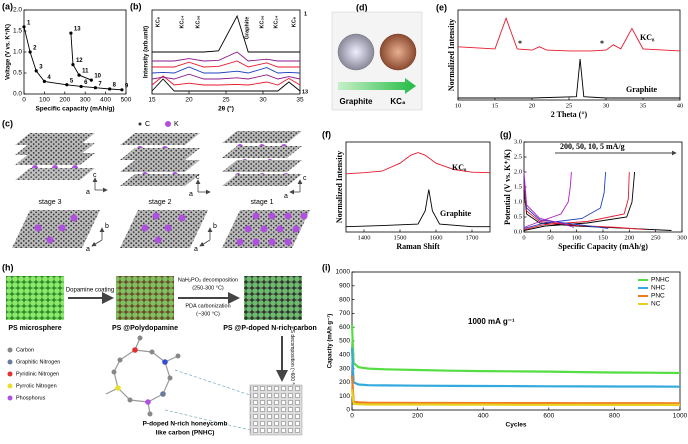 This screenshot has height=444, width=688. Describe the element at coordinates (348, 410) in the screenshot. I see `y-tick-label: 0` at that location.